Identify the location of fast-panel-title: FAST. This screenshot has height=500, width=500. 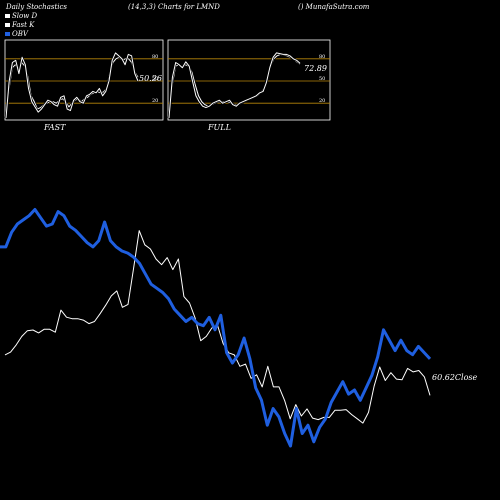
(54, 127).